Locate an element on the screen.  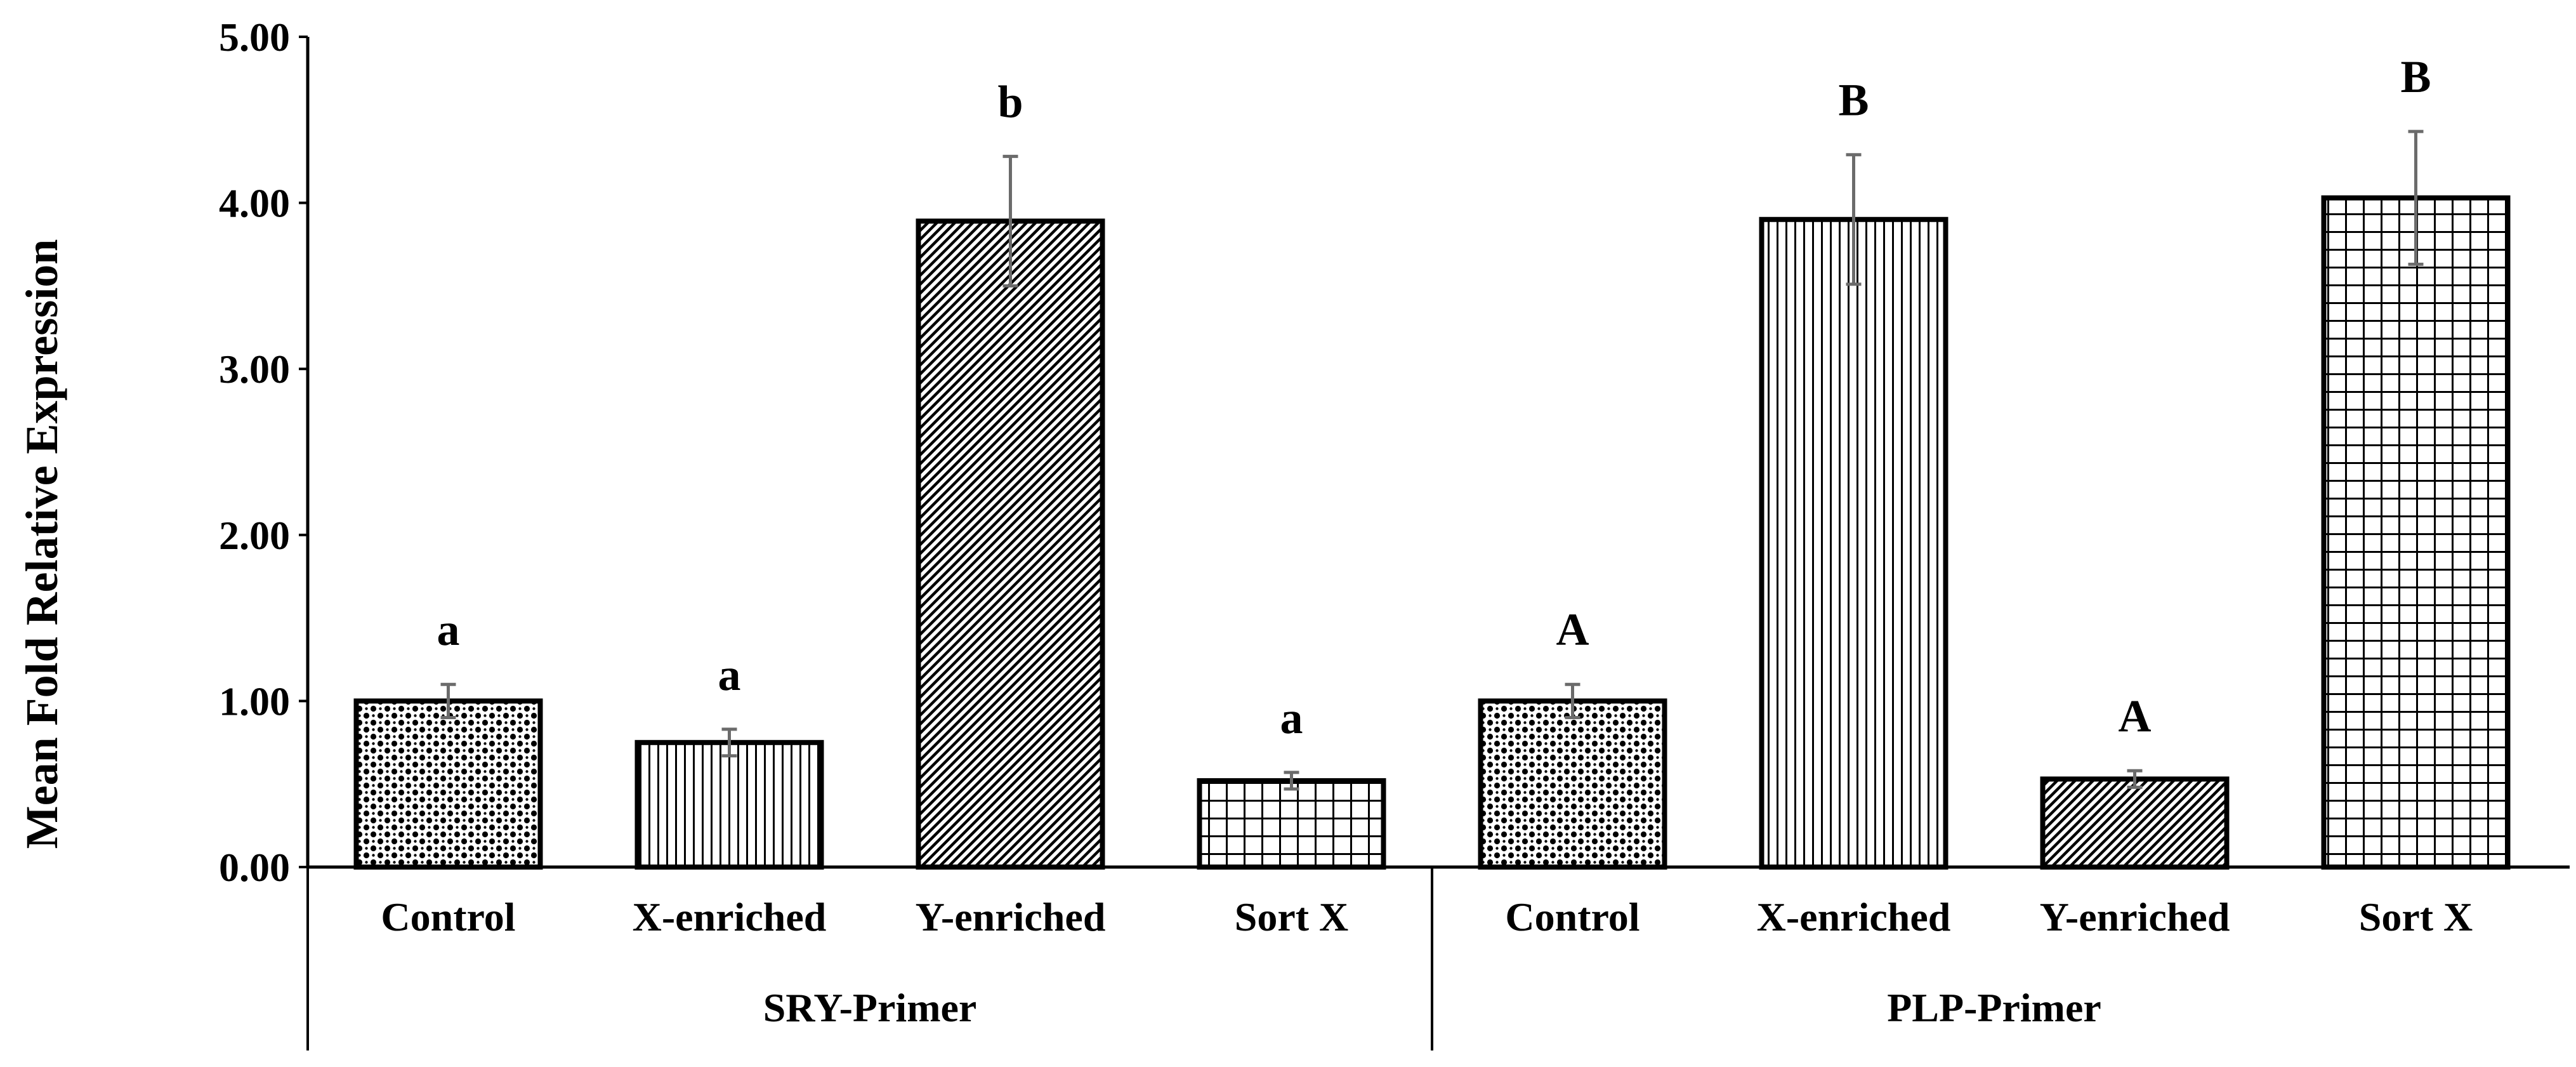
group-label: SRY-Primer is located at coordinates (870, 1007).